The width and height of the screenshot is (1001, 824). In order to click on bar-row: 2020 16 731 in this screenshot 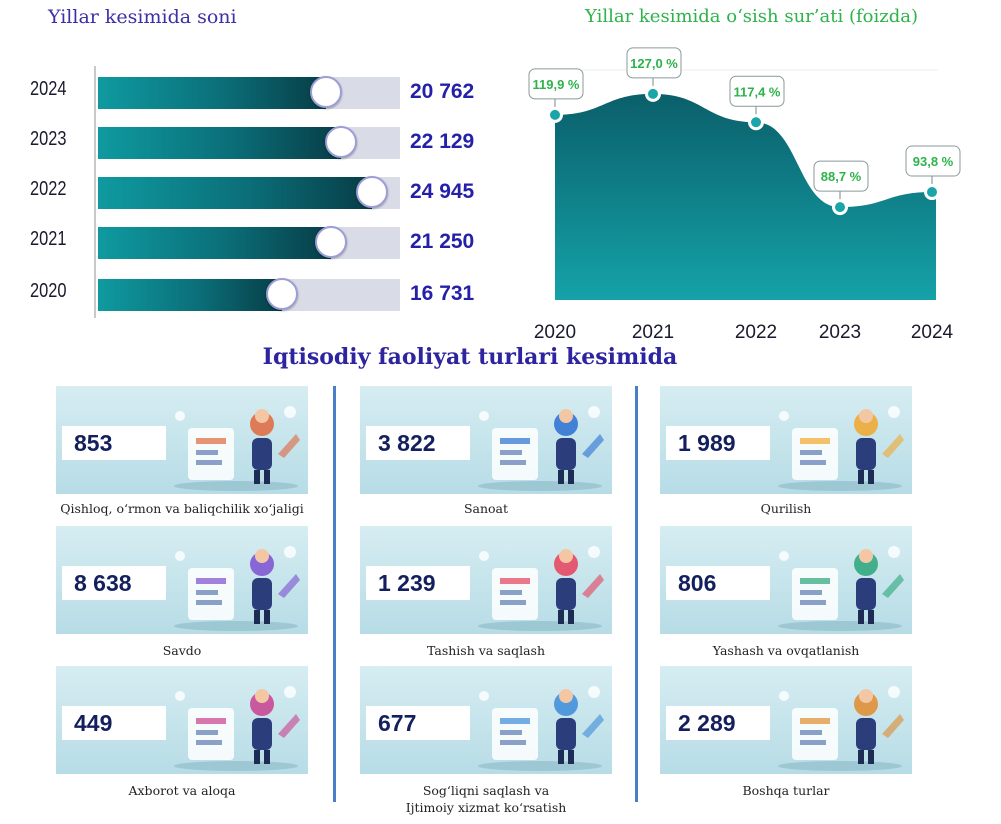, I will do `click(250, 294)`.